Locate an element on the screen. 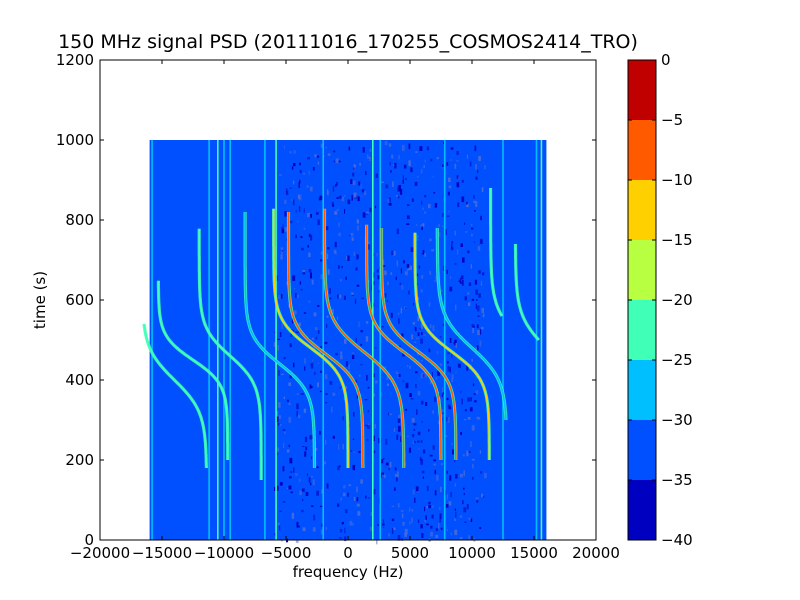 The width and height of the screenshot is (800, 600). y-tick-label: 400 is located at coordinates (79, 380).